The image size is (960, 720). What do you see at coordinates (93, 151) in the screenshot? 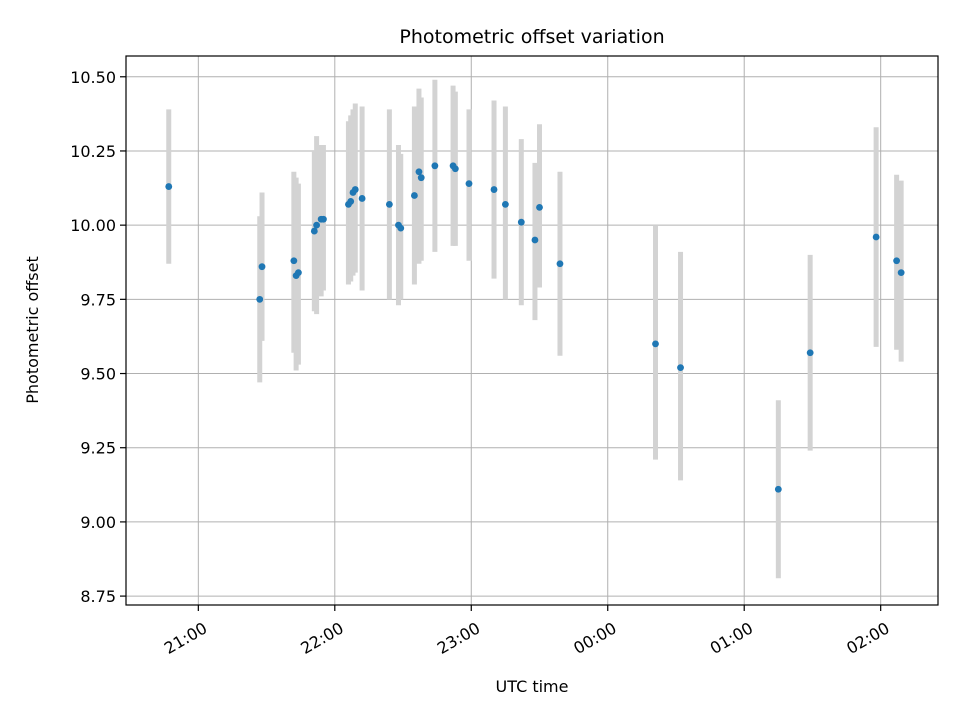
I see `y-tick-label: 10.25` at bounding box center [93, 151].